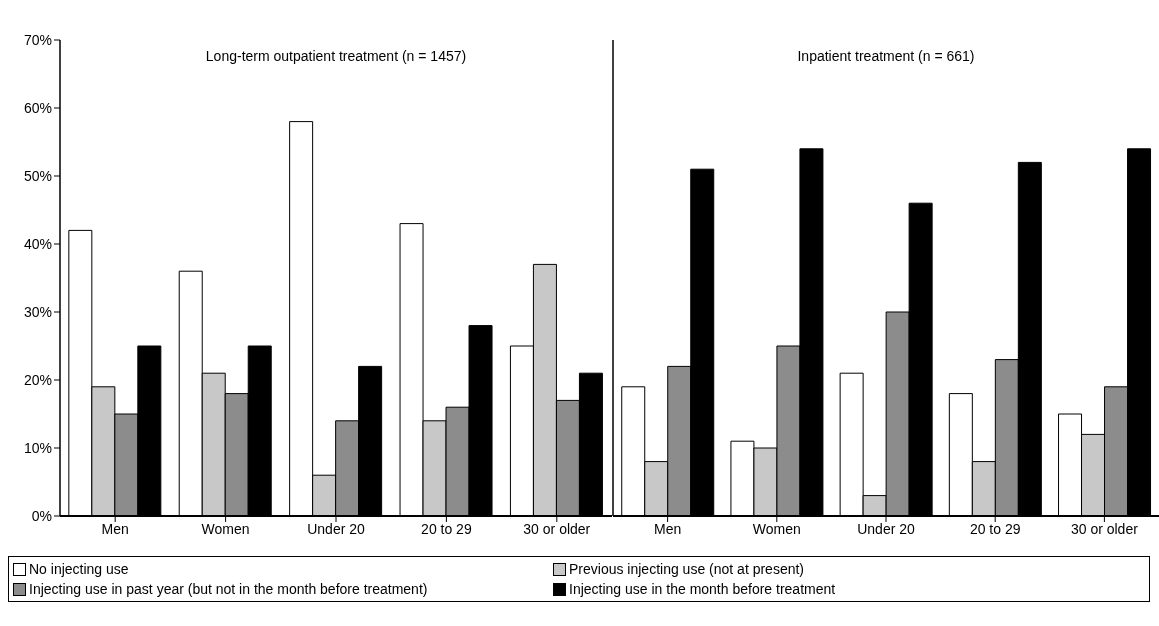 The image size is (1159, 626). Describe the element at coordinates (41, 515) in the screenshot. I see `y-tick-label: 0%` at that location.